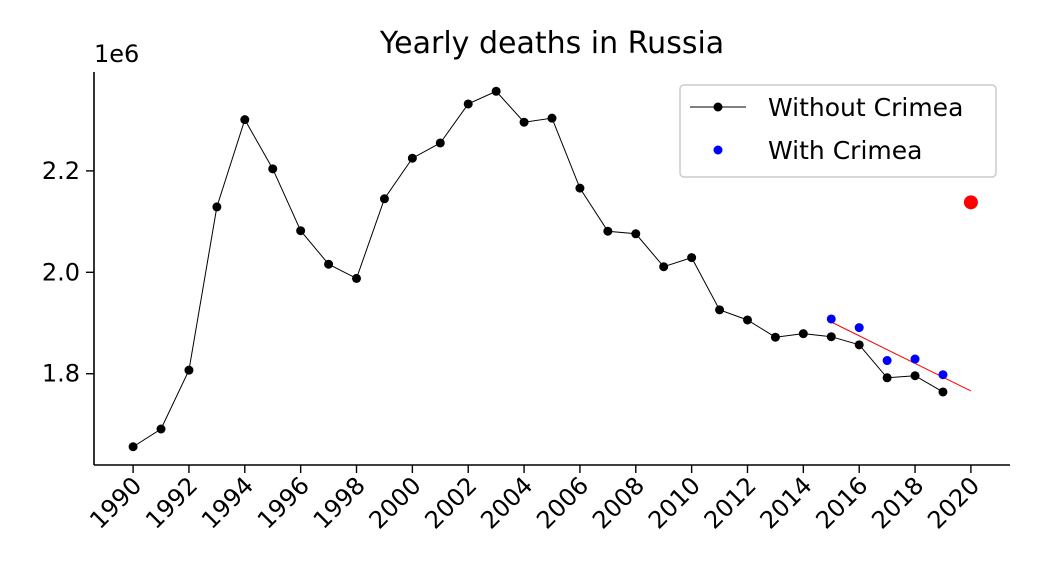 Image resolution: width=1040 pixels, height=585 pixels. Describe the element at coordinates (674, 502) in the screenshot. I see `x-tick-label: 2010` at that location.